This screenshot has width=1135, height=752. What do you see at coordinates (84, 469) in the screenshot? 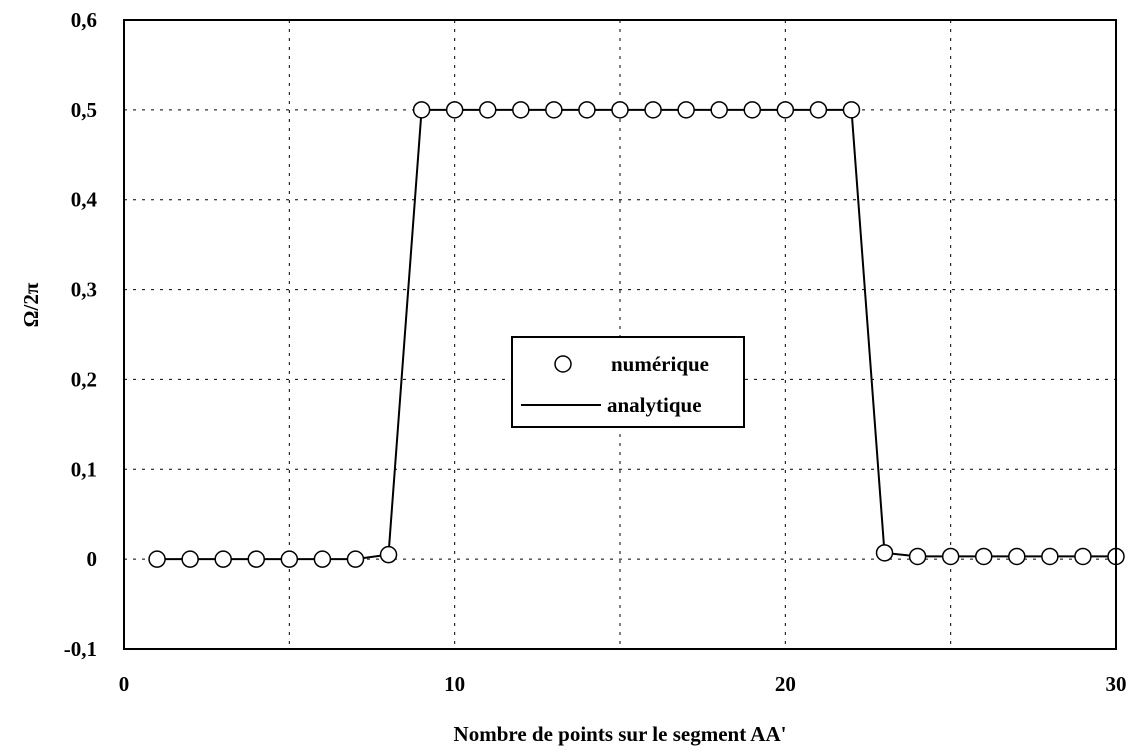
I see `y-tick-label: 0,1` at bounding box center [84, 469].